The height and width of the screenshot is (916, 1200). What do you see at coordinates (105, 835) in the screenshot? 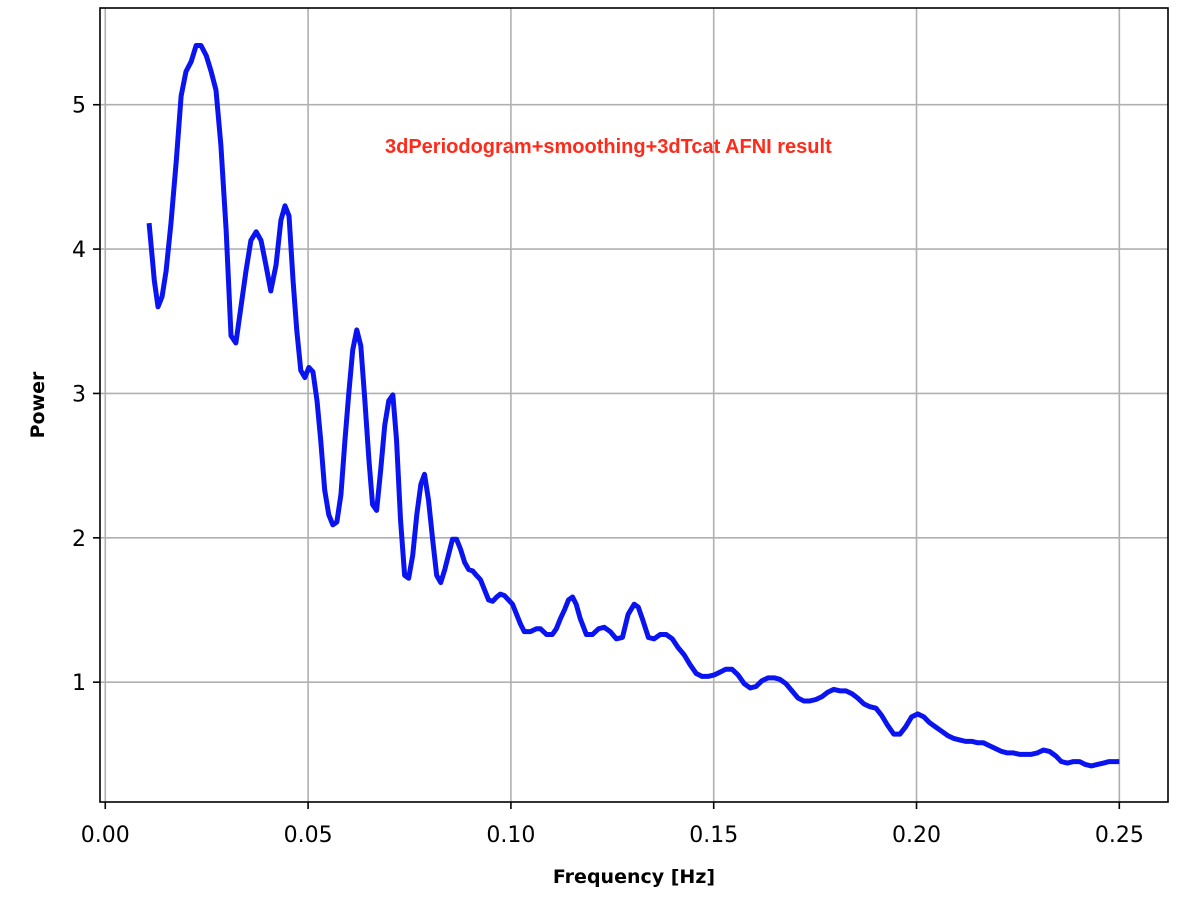
I see `x-tick-label: 0.00` at bounding box center [105, 835].